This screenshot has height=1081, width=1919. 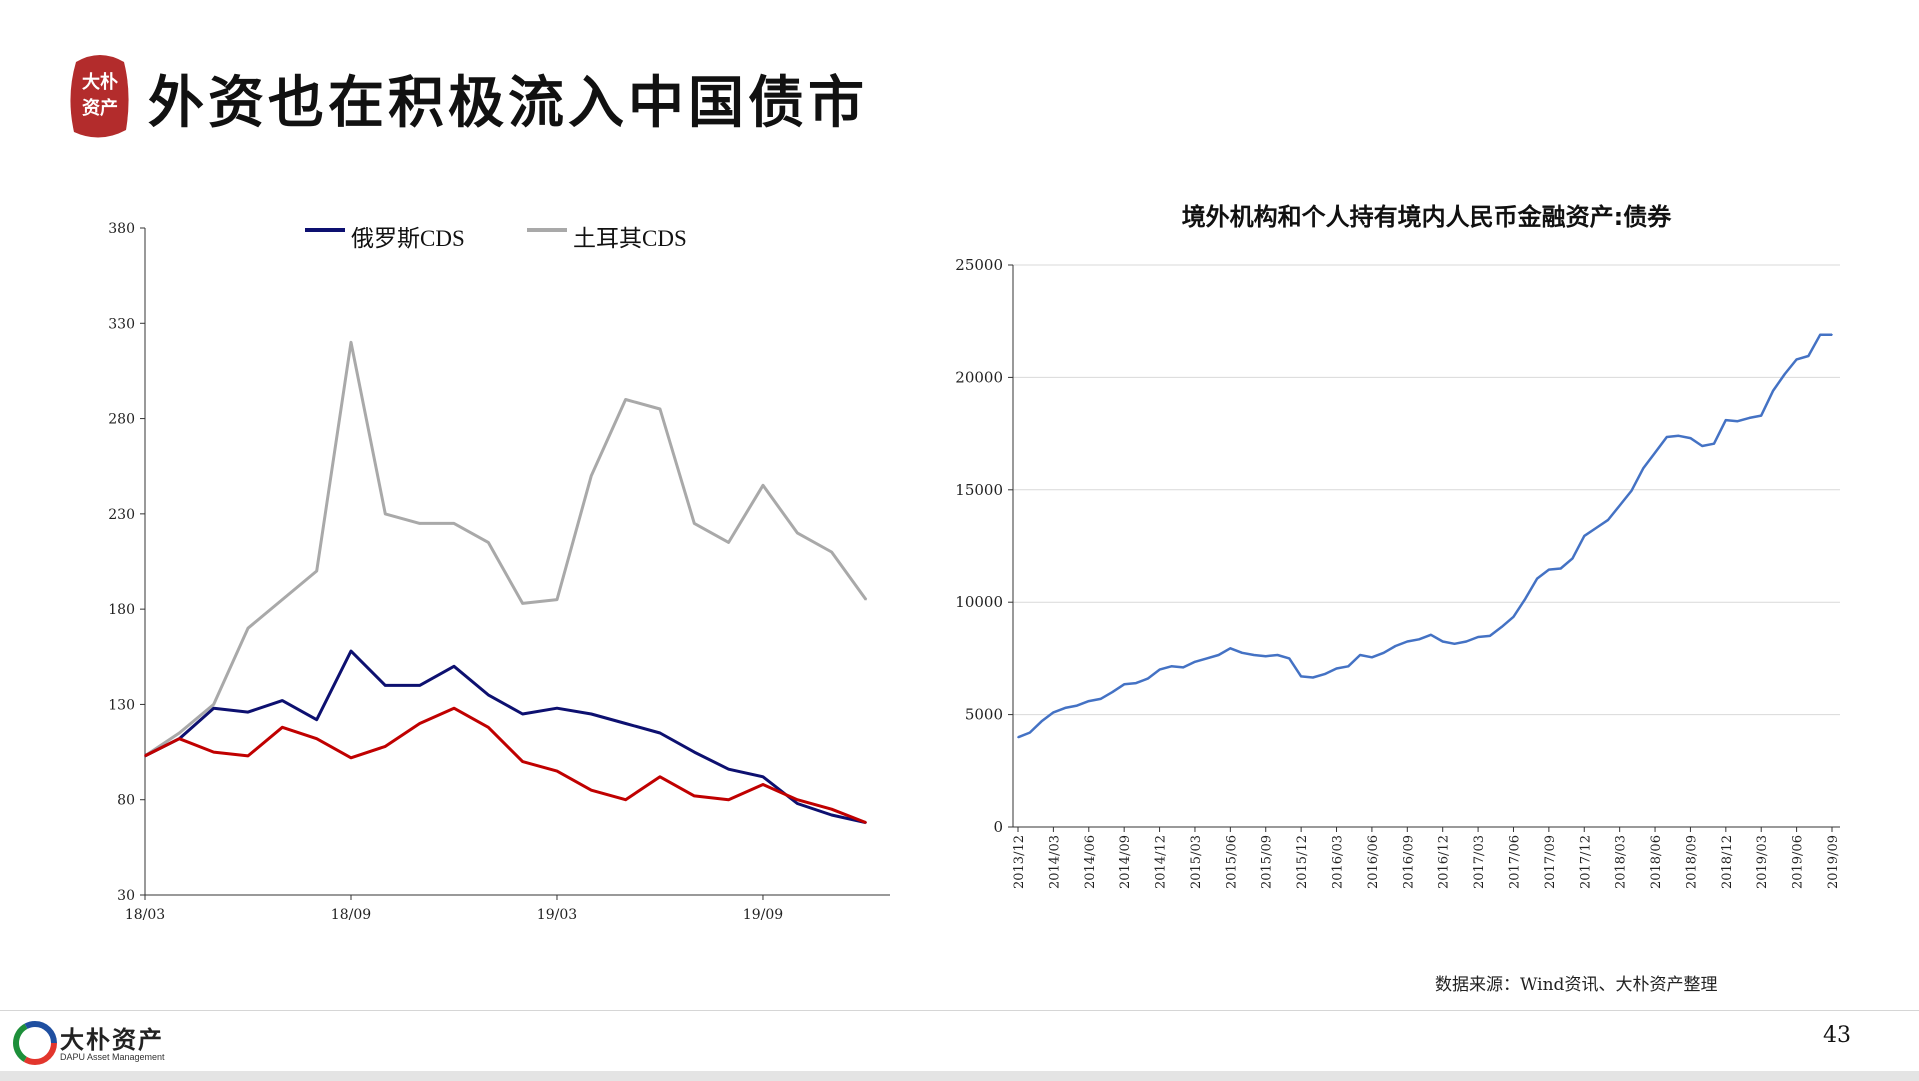 I want to click on bonds-y-tick-label: 10000, so click(x=979, y=602).